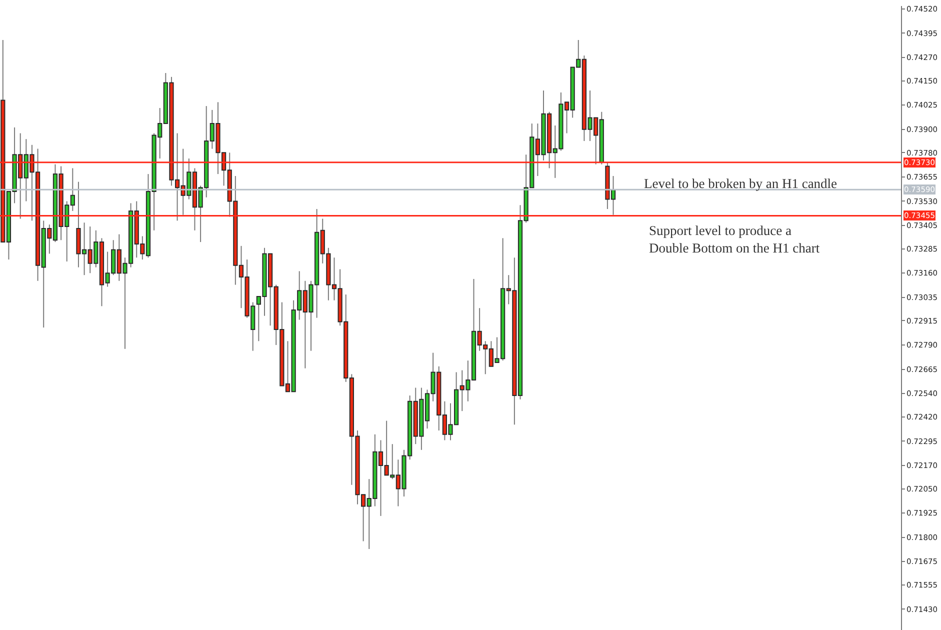 The width and height of the screenshot is (941, 630). I want to click on annotation: Level to be broken by an H1 candle, so click(741, 183).